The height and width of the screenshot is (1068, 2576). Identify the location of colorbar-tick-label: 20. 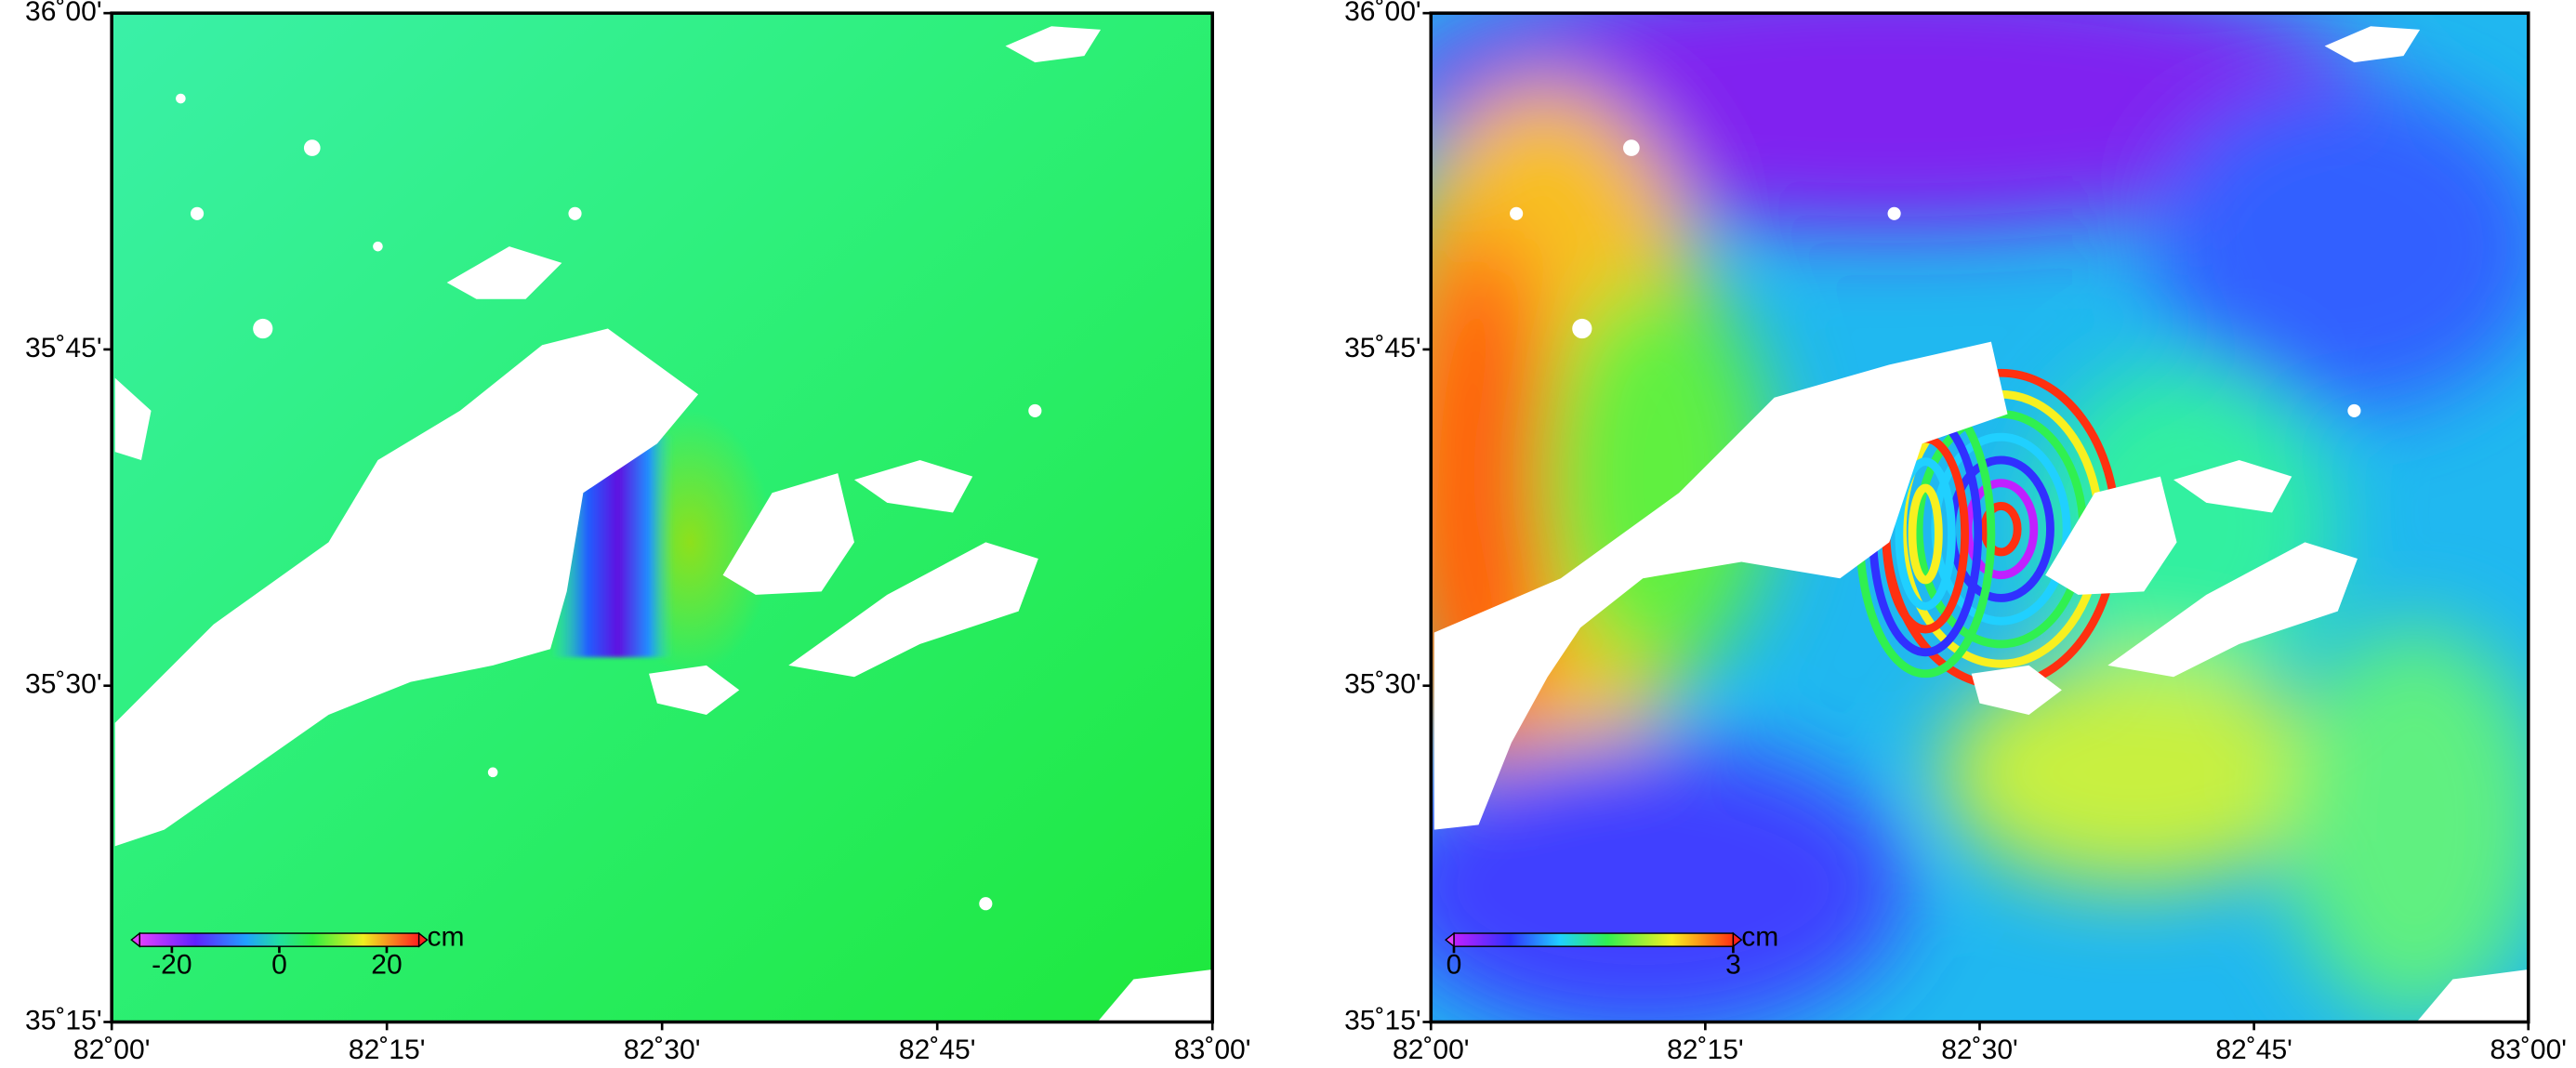
(386, 964).